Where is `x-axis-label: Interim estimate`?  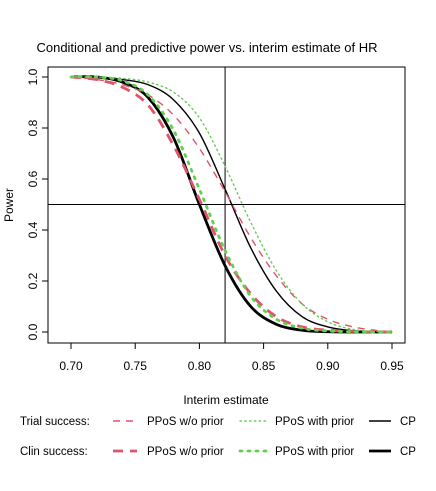
x-axis-label: Interim estimate is located at coordinates (226, 400).